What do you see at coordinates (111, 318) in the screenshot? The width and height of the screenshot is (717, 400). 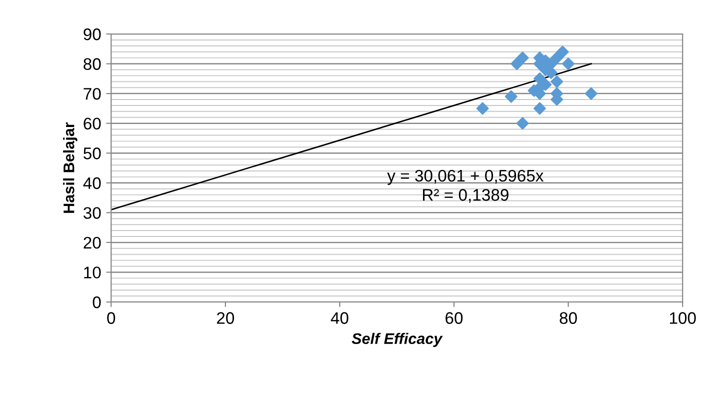 I see `x-tick-label: 0` at bounding box center [111, 318].